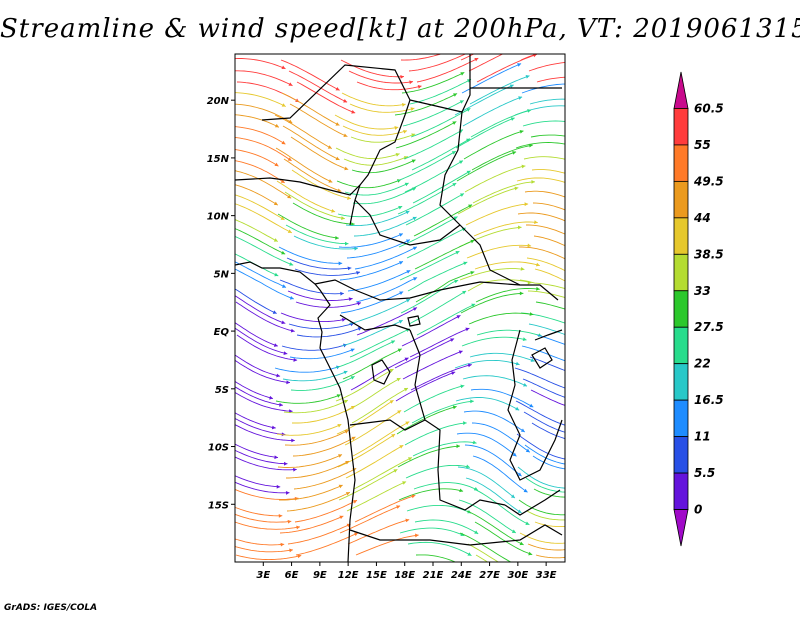 The height and width of the screenshot is (618, 800). Describe the element at coordinates (222, 332) in the screenshot. I see `lat-tick-label: EQ` at that location.